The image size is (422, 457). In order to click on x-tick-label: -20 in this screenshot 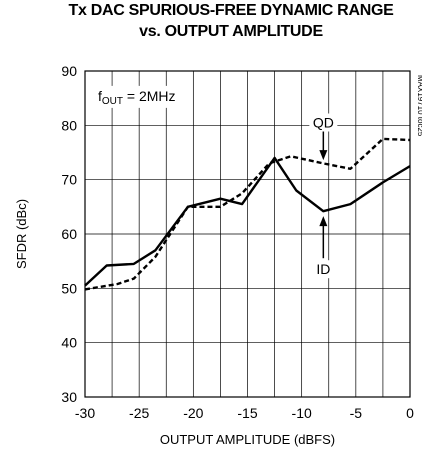, I will do `click(193, 413)`.